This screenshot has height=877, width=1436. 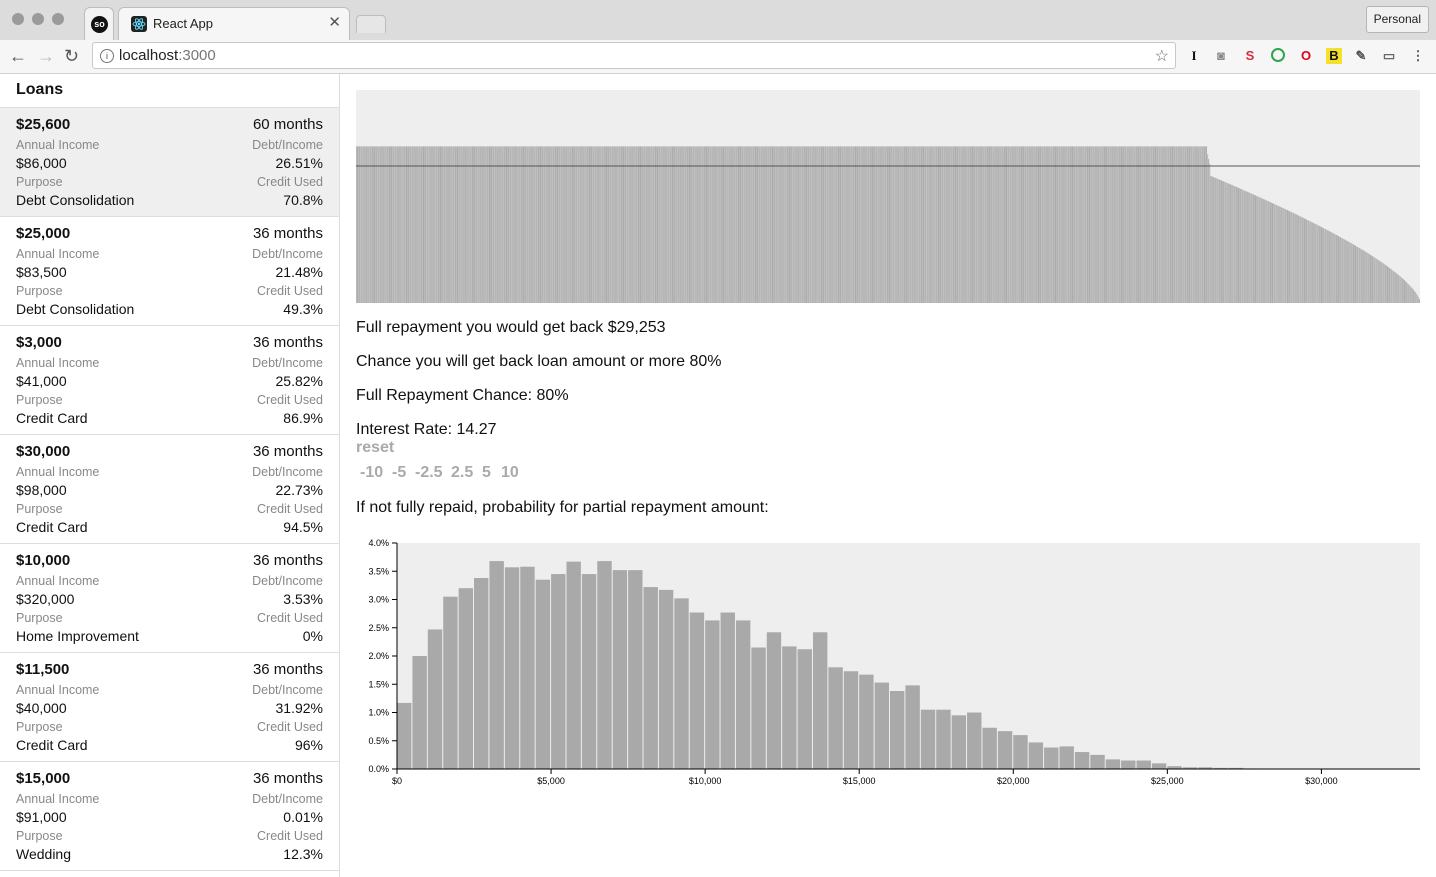 What do you see at coordinates (462, 472) in the screenshot?
I see `rate-adjust-plus-2-5: 2.5` at bounding box center [462, 472].